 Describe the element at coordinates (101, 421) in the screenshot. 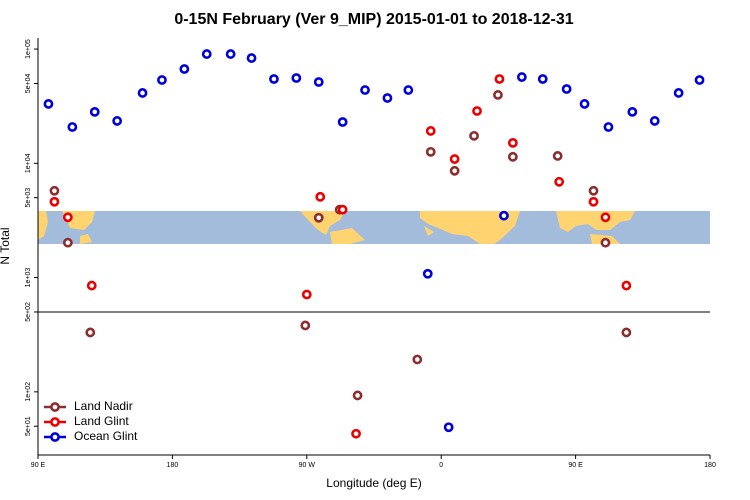

I see `legend-label: Land Glint` at that location.